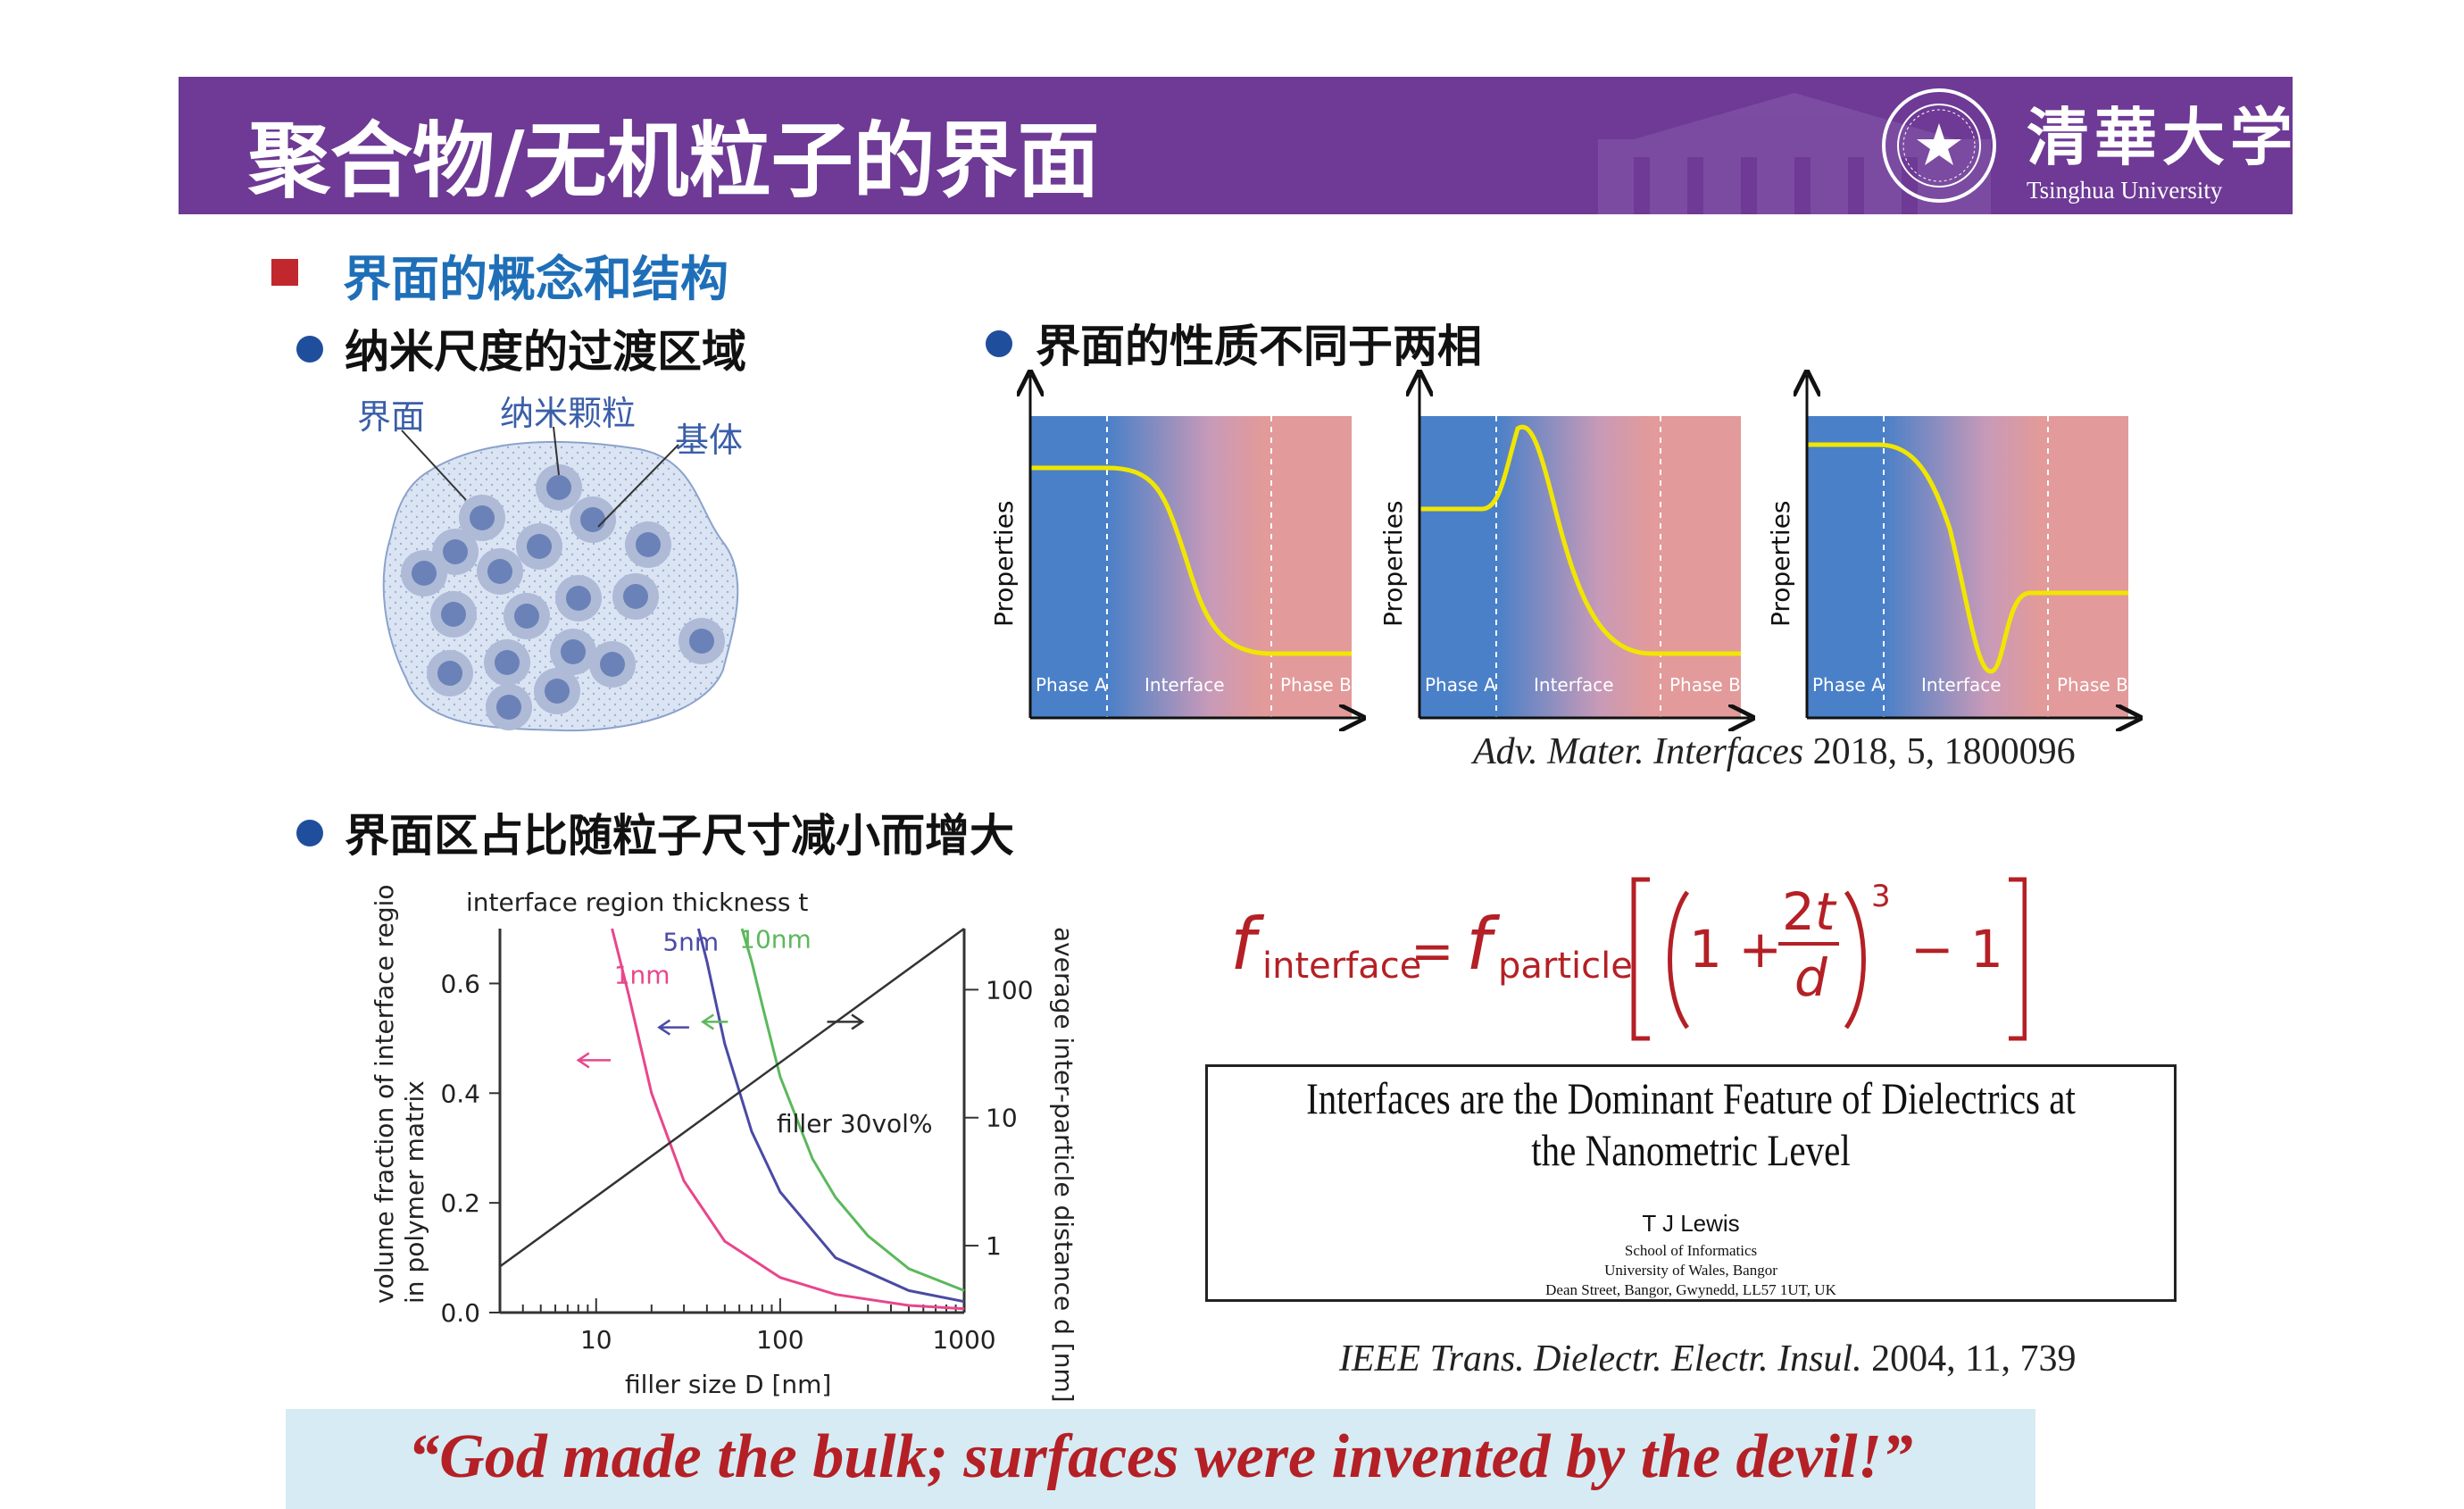 The image size is (2464, 1509). What do you see at coordinates (1956, 950) in the screenshot?
I see `svg-text: − 1` at bounding box center [1956, 950].